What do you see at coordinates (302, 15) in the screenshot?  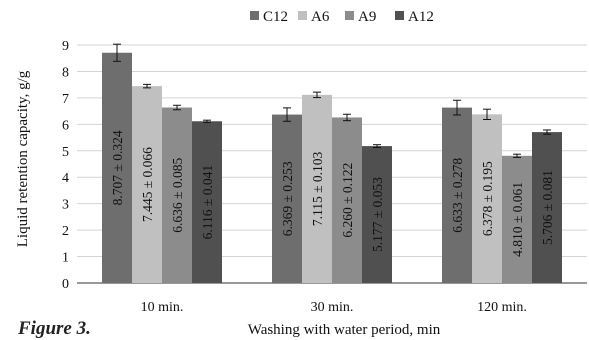 I see `legend-swatch-a6` at bounding box center [302, 15].